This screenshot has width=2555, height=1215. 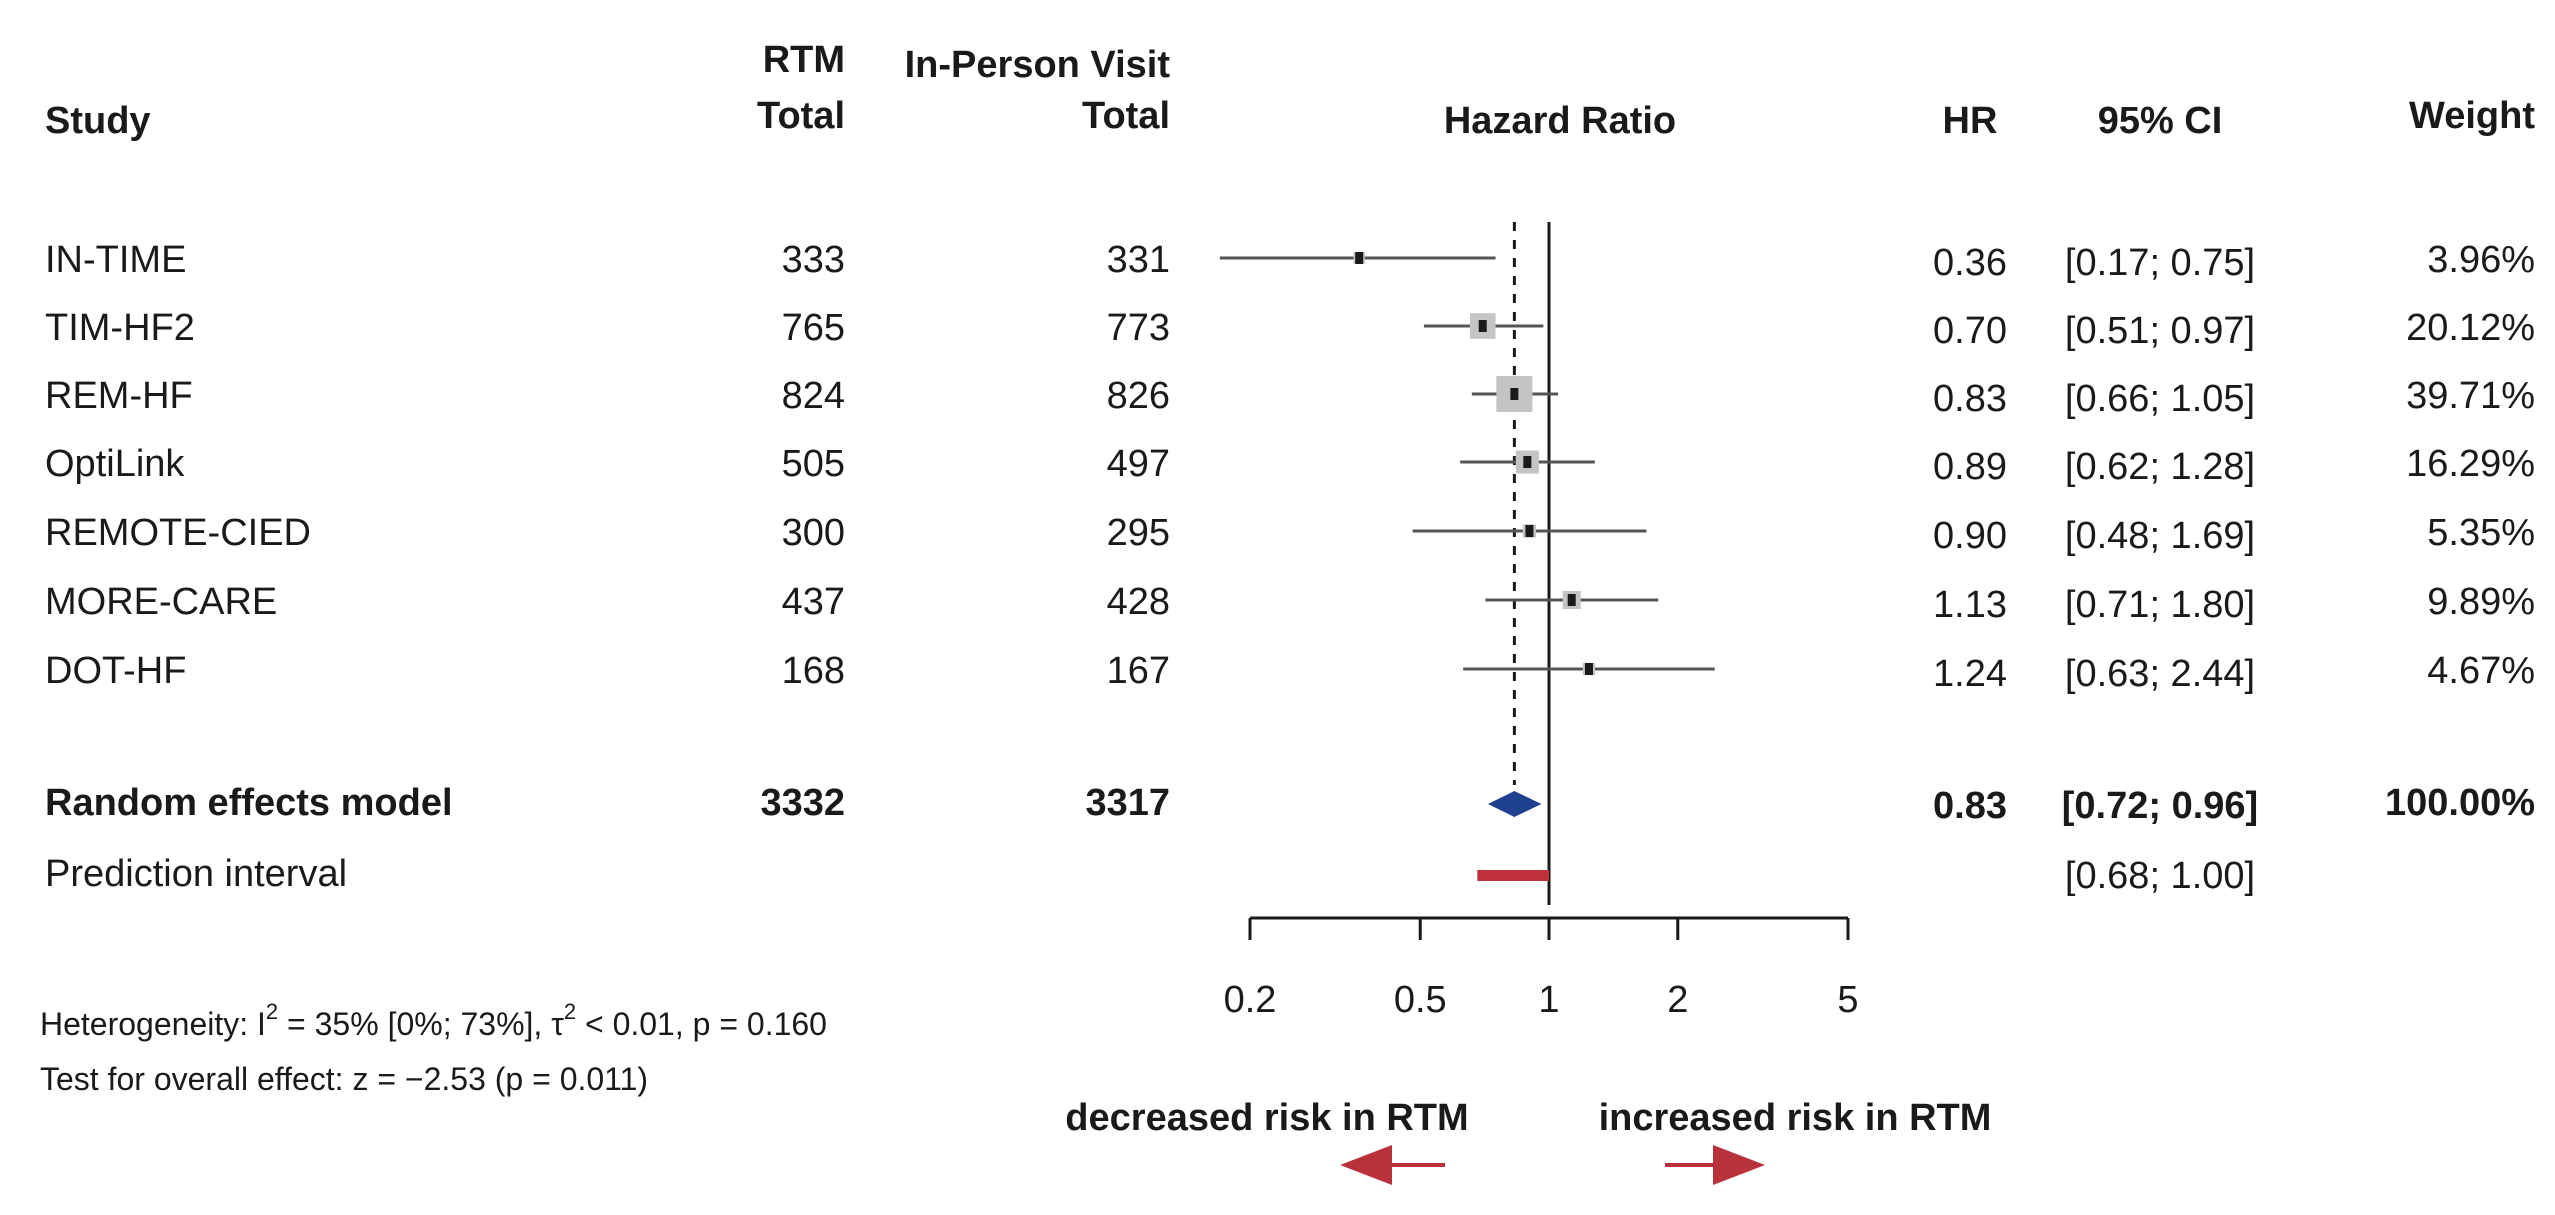 What do you see at coordinates (813, 260) in the screenshot?
I see `study-rtm-total: 333` at bounding box center [813, 260].